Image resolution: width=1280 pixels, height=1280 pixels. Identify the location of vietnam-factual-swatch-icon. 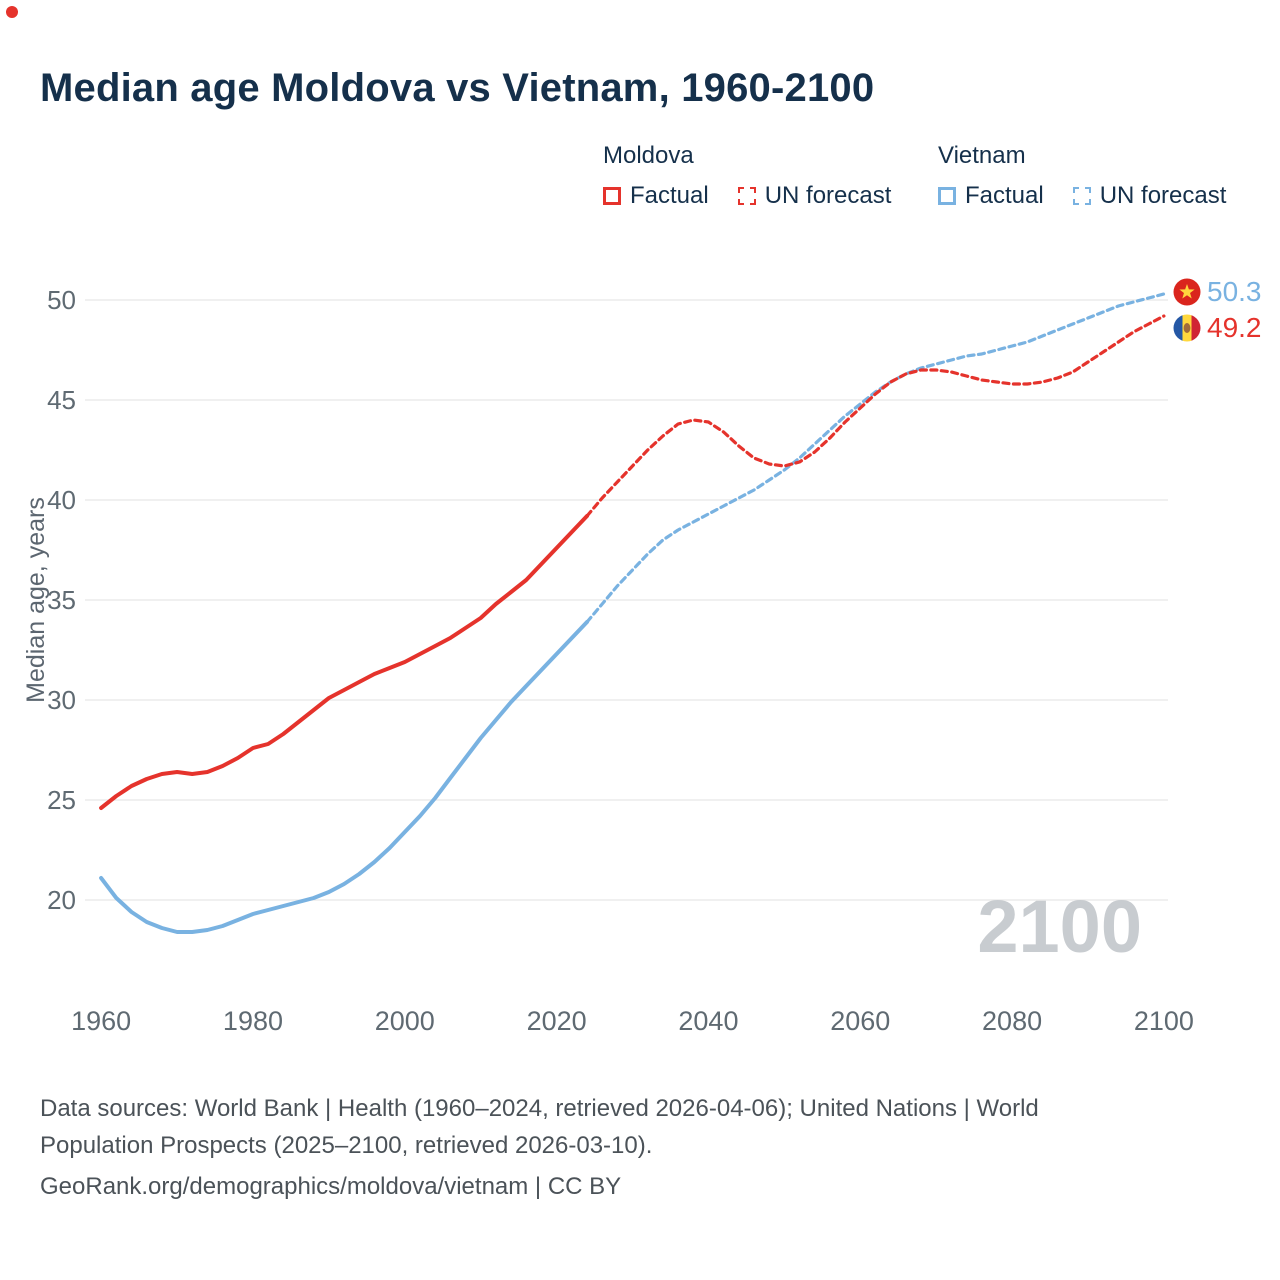
(947, 196).